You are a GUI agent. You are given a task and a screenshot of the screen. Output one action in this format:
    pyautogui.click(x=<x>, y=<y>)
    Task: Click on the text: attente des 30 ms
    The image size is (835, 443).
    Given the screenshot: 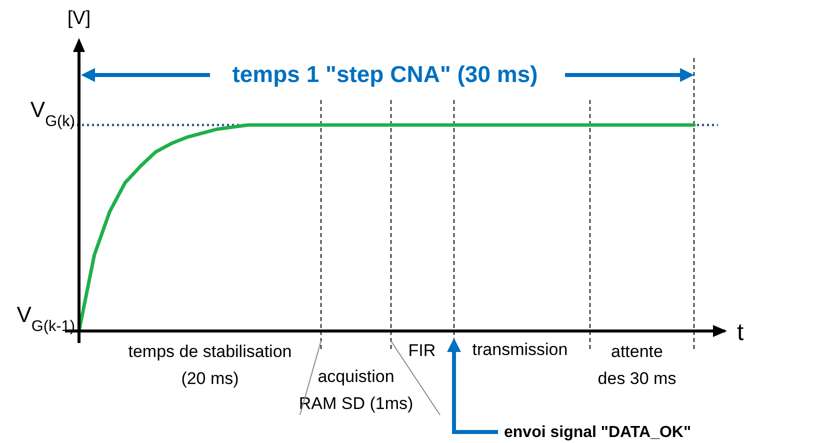 What is the action you would take?
    pyautogui.click(x=637, y=365)
    